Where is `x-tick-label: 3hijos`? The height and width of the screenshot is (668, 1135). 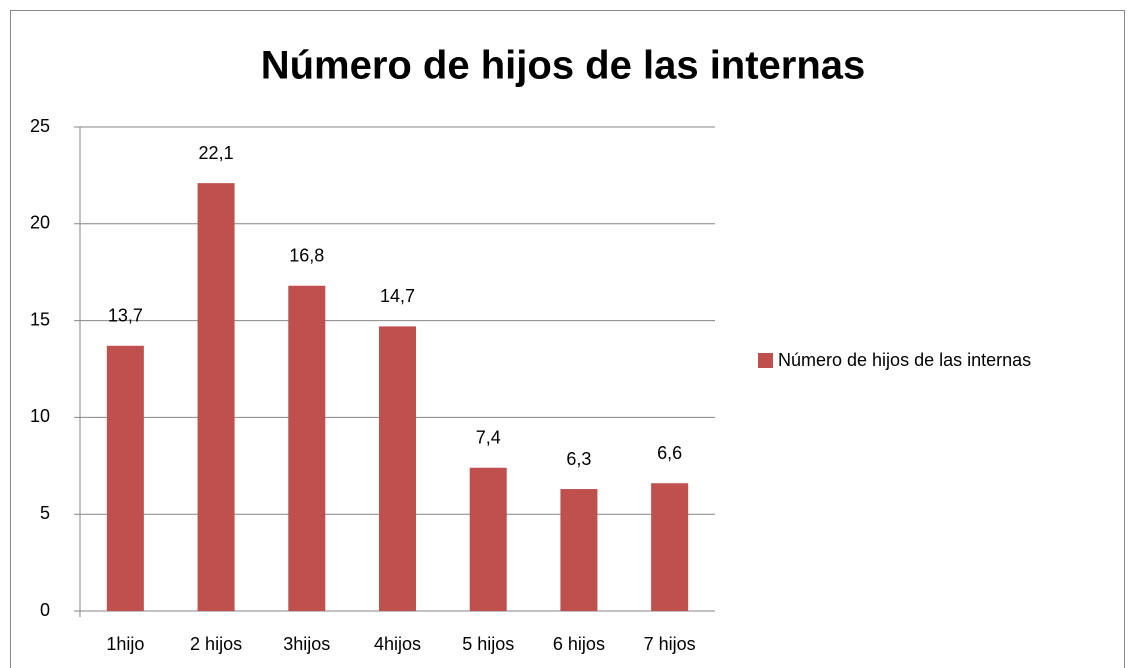
x-tick-label: 3hijos is located at coordinates (306, 644).